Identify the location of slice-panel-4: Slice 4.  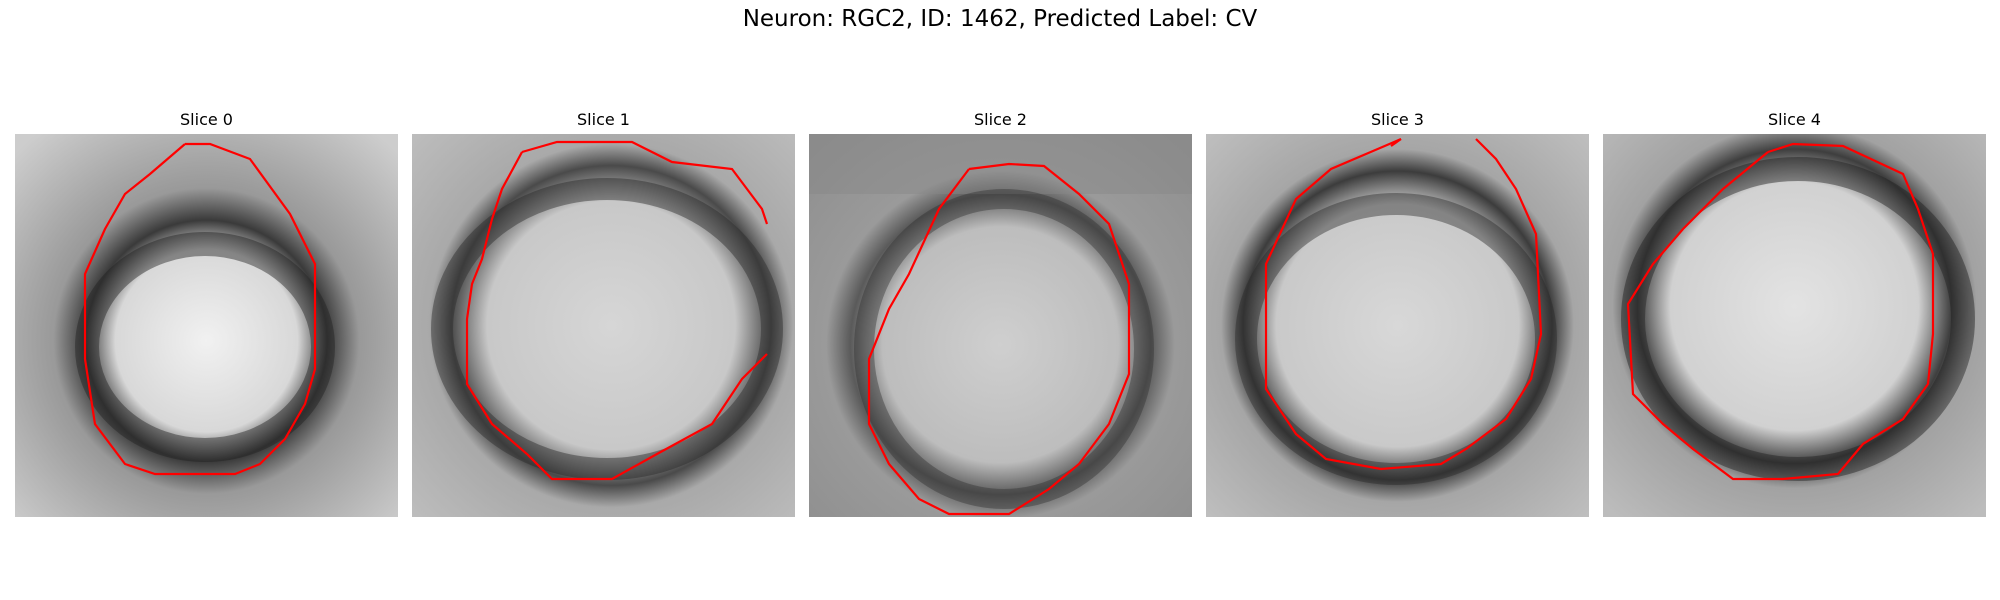
(1794, 313).